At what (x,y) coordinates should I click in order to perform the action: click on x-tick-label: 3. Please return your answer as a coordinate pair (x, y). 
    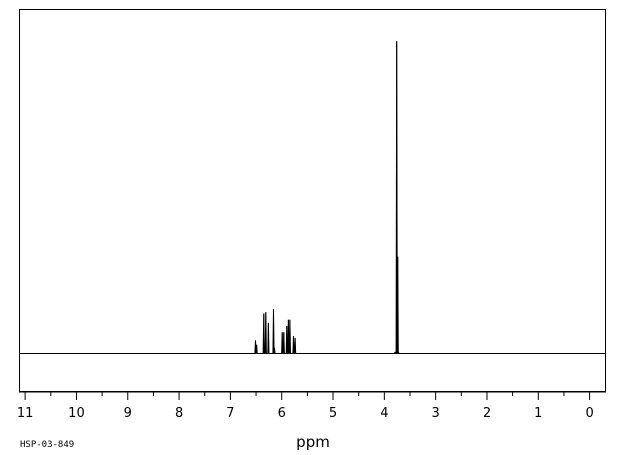
    Looking at the image, I should click on (436, 413).